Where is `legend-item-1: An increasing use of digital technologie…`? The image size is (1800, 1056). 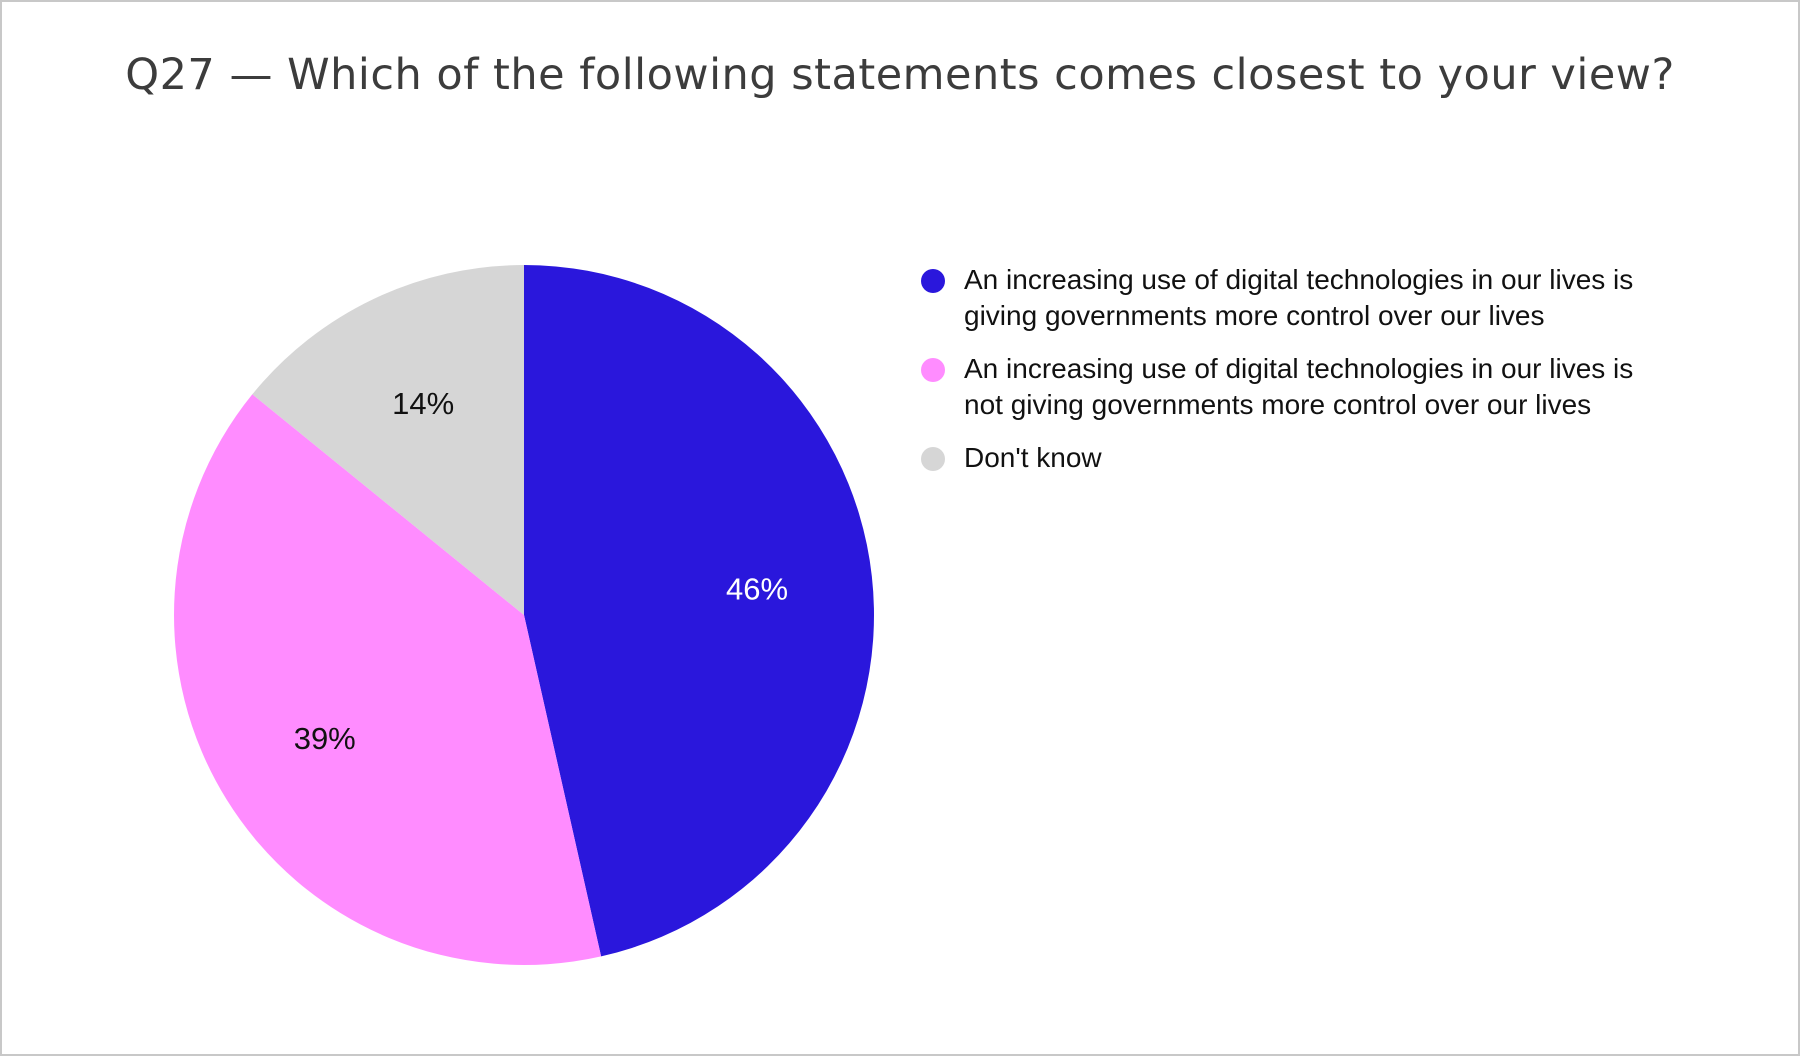 legend-item-1: An increasing use of digital technologie… is located at coordinates (1280, 387).